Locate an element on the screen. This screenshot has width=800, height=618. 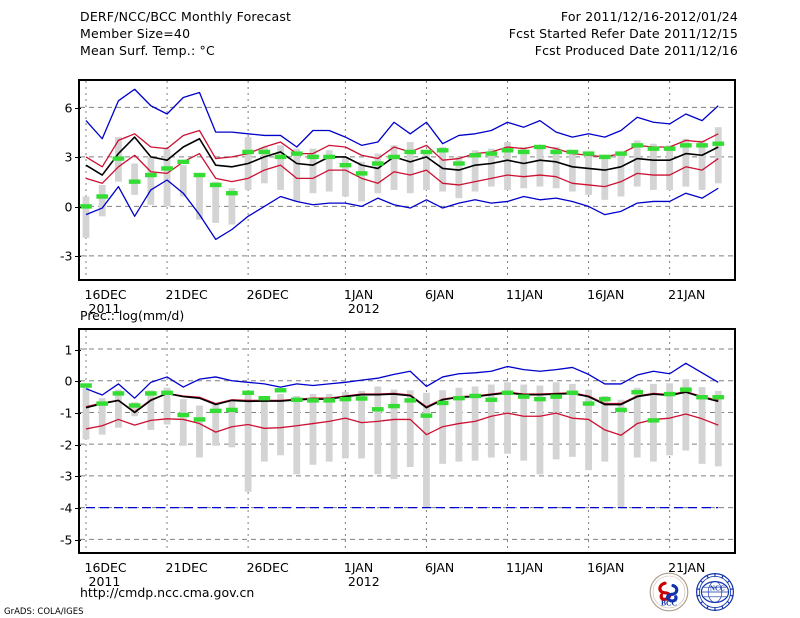
y-tick-label: -4 is located at coordinates (66, 508).